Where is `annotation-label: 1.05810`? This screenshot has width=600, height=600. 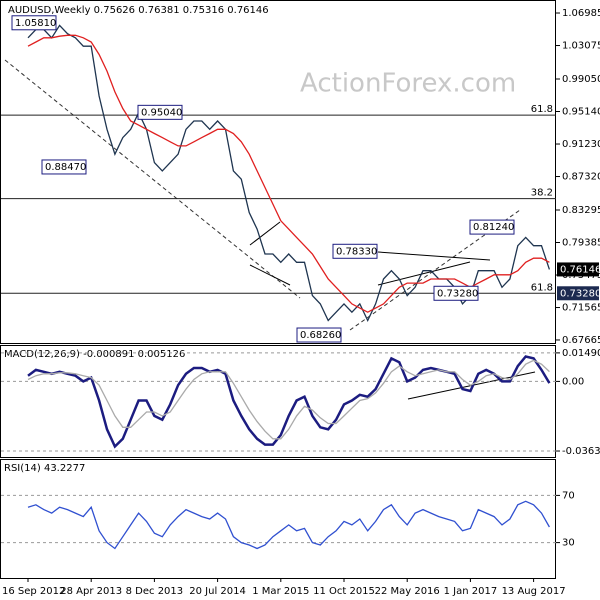 annotation-label: 1.05810 is located at coordinates (35, 23).